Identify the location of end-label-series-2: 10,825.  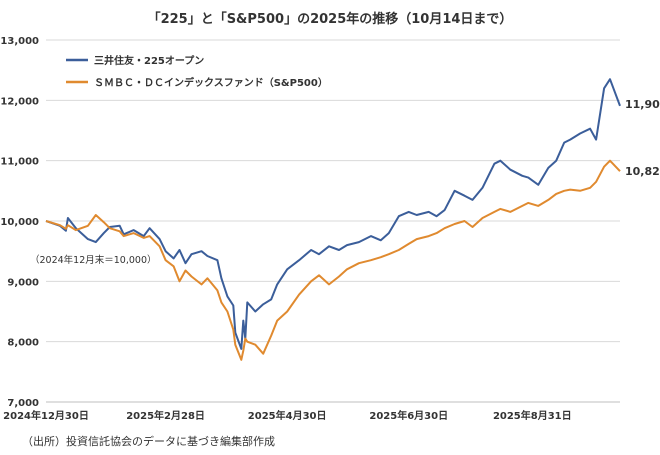
(642, 171).